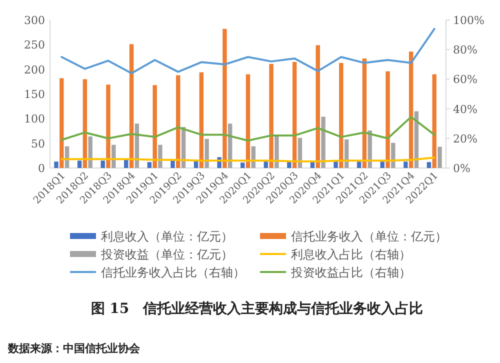 This screenshot has height=363, width=500. What do you see at coordinates (34, 94) in the screenshot?
I see `y-tick-label: 150` at bounding box center [34, 94].